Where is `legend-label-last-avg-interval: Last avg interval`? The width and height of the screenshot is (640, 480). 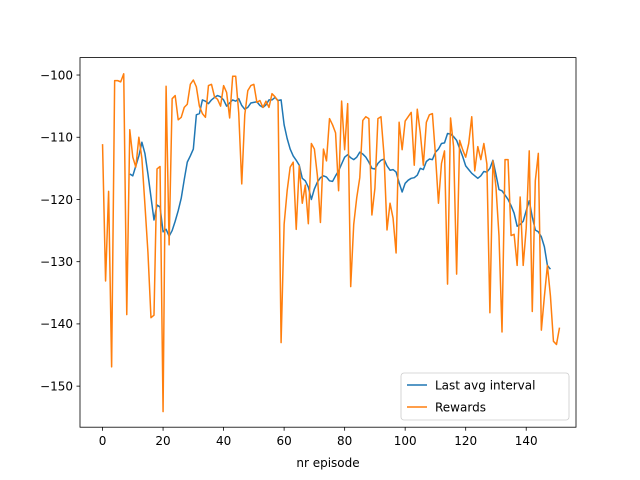
legend-label-last-avg-interval: Last avg interval is located at coordinates (485, 386).